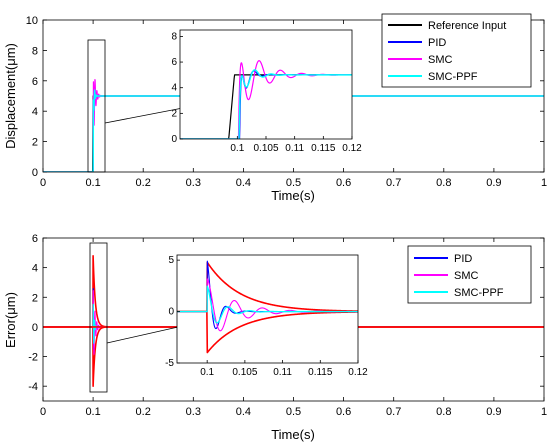  Describe the element at coordinates (35, 51) in the screenshot. I see `y-tick-label: 8` at that location.